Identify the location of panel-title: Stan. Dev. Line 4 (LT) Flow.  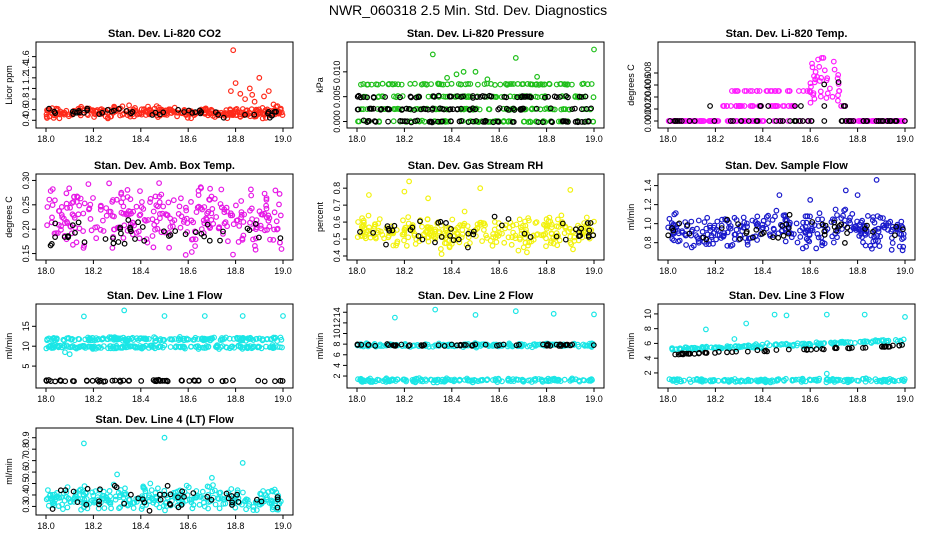
(164, 420).